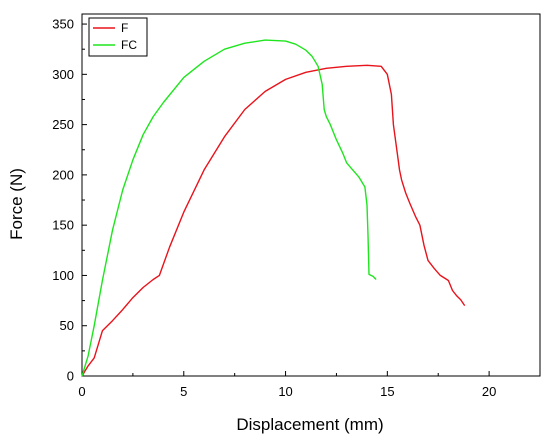  Describe the element at coordinates (70, 376) in the screenshot. I see `y-tick-label: 0` at that location.